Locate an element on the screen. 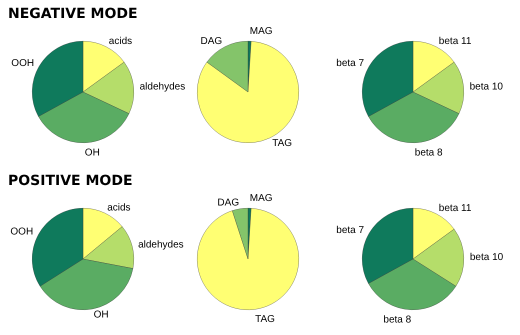 The height and width of the screenshot is (335, 520). chart-title: POSITIVE MODE is located at coordinates (70, 181).